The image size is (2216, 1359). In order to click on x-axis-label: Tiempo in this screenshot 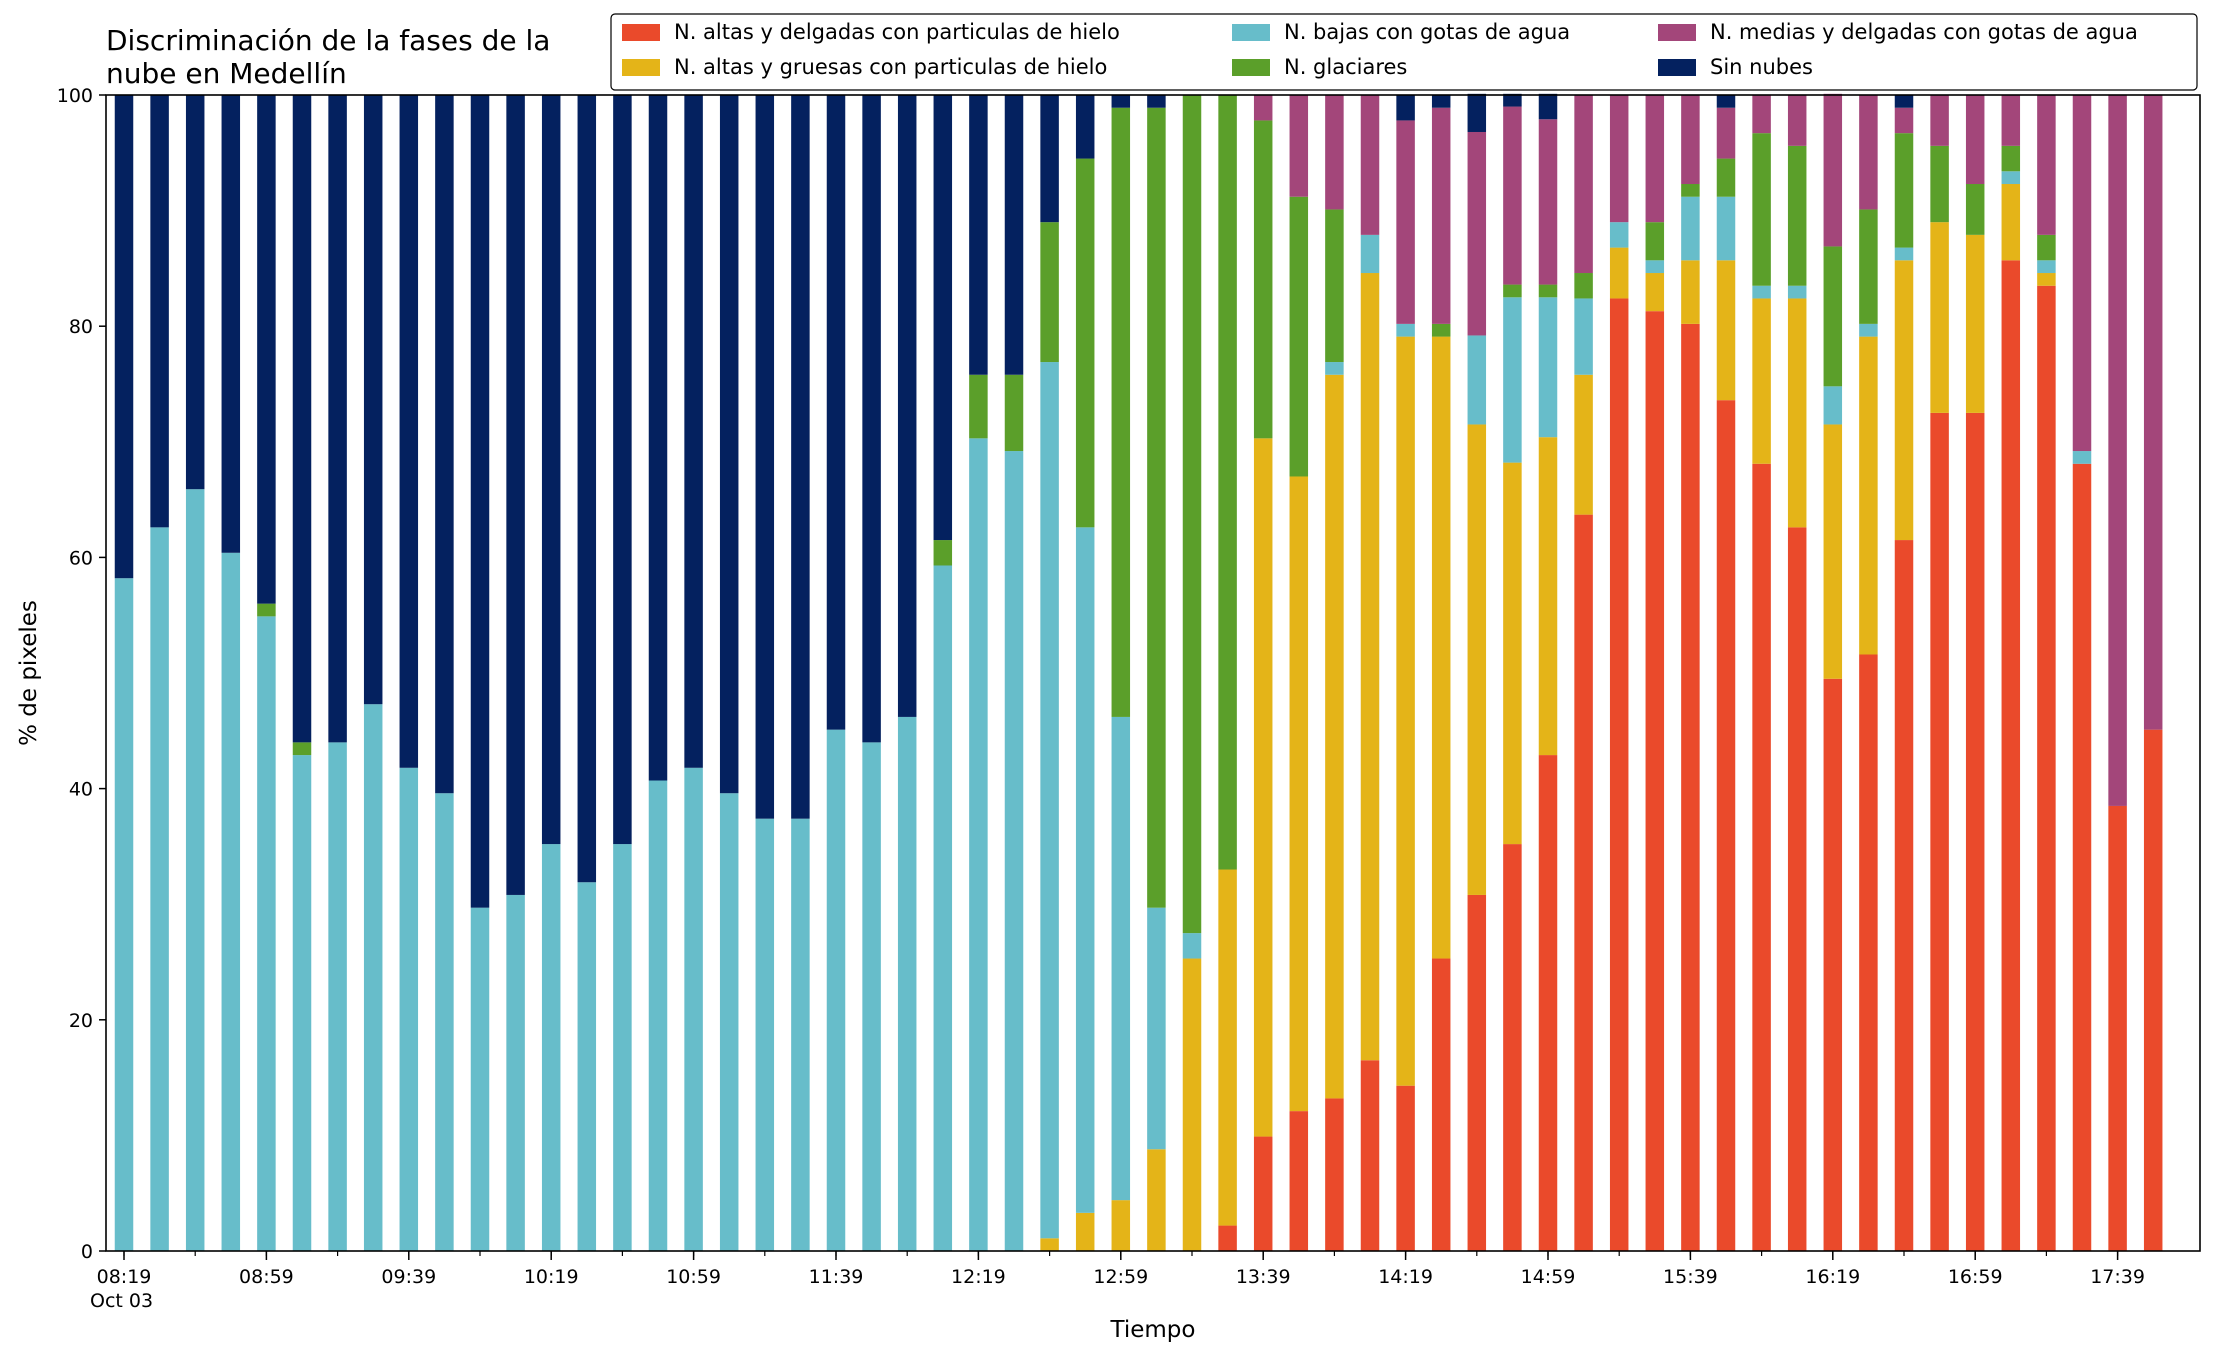, I will do `click(1153, 1330)`.